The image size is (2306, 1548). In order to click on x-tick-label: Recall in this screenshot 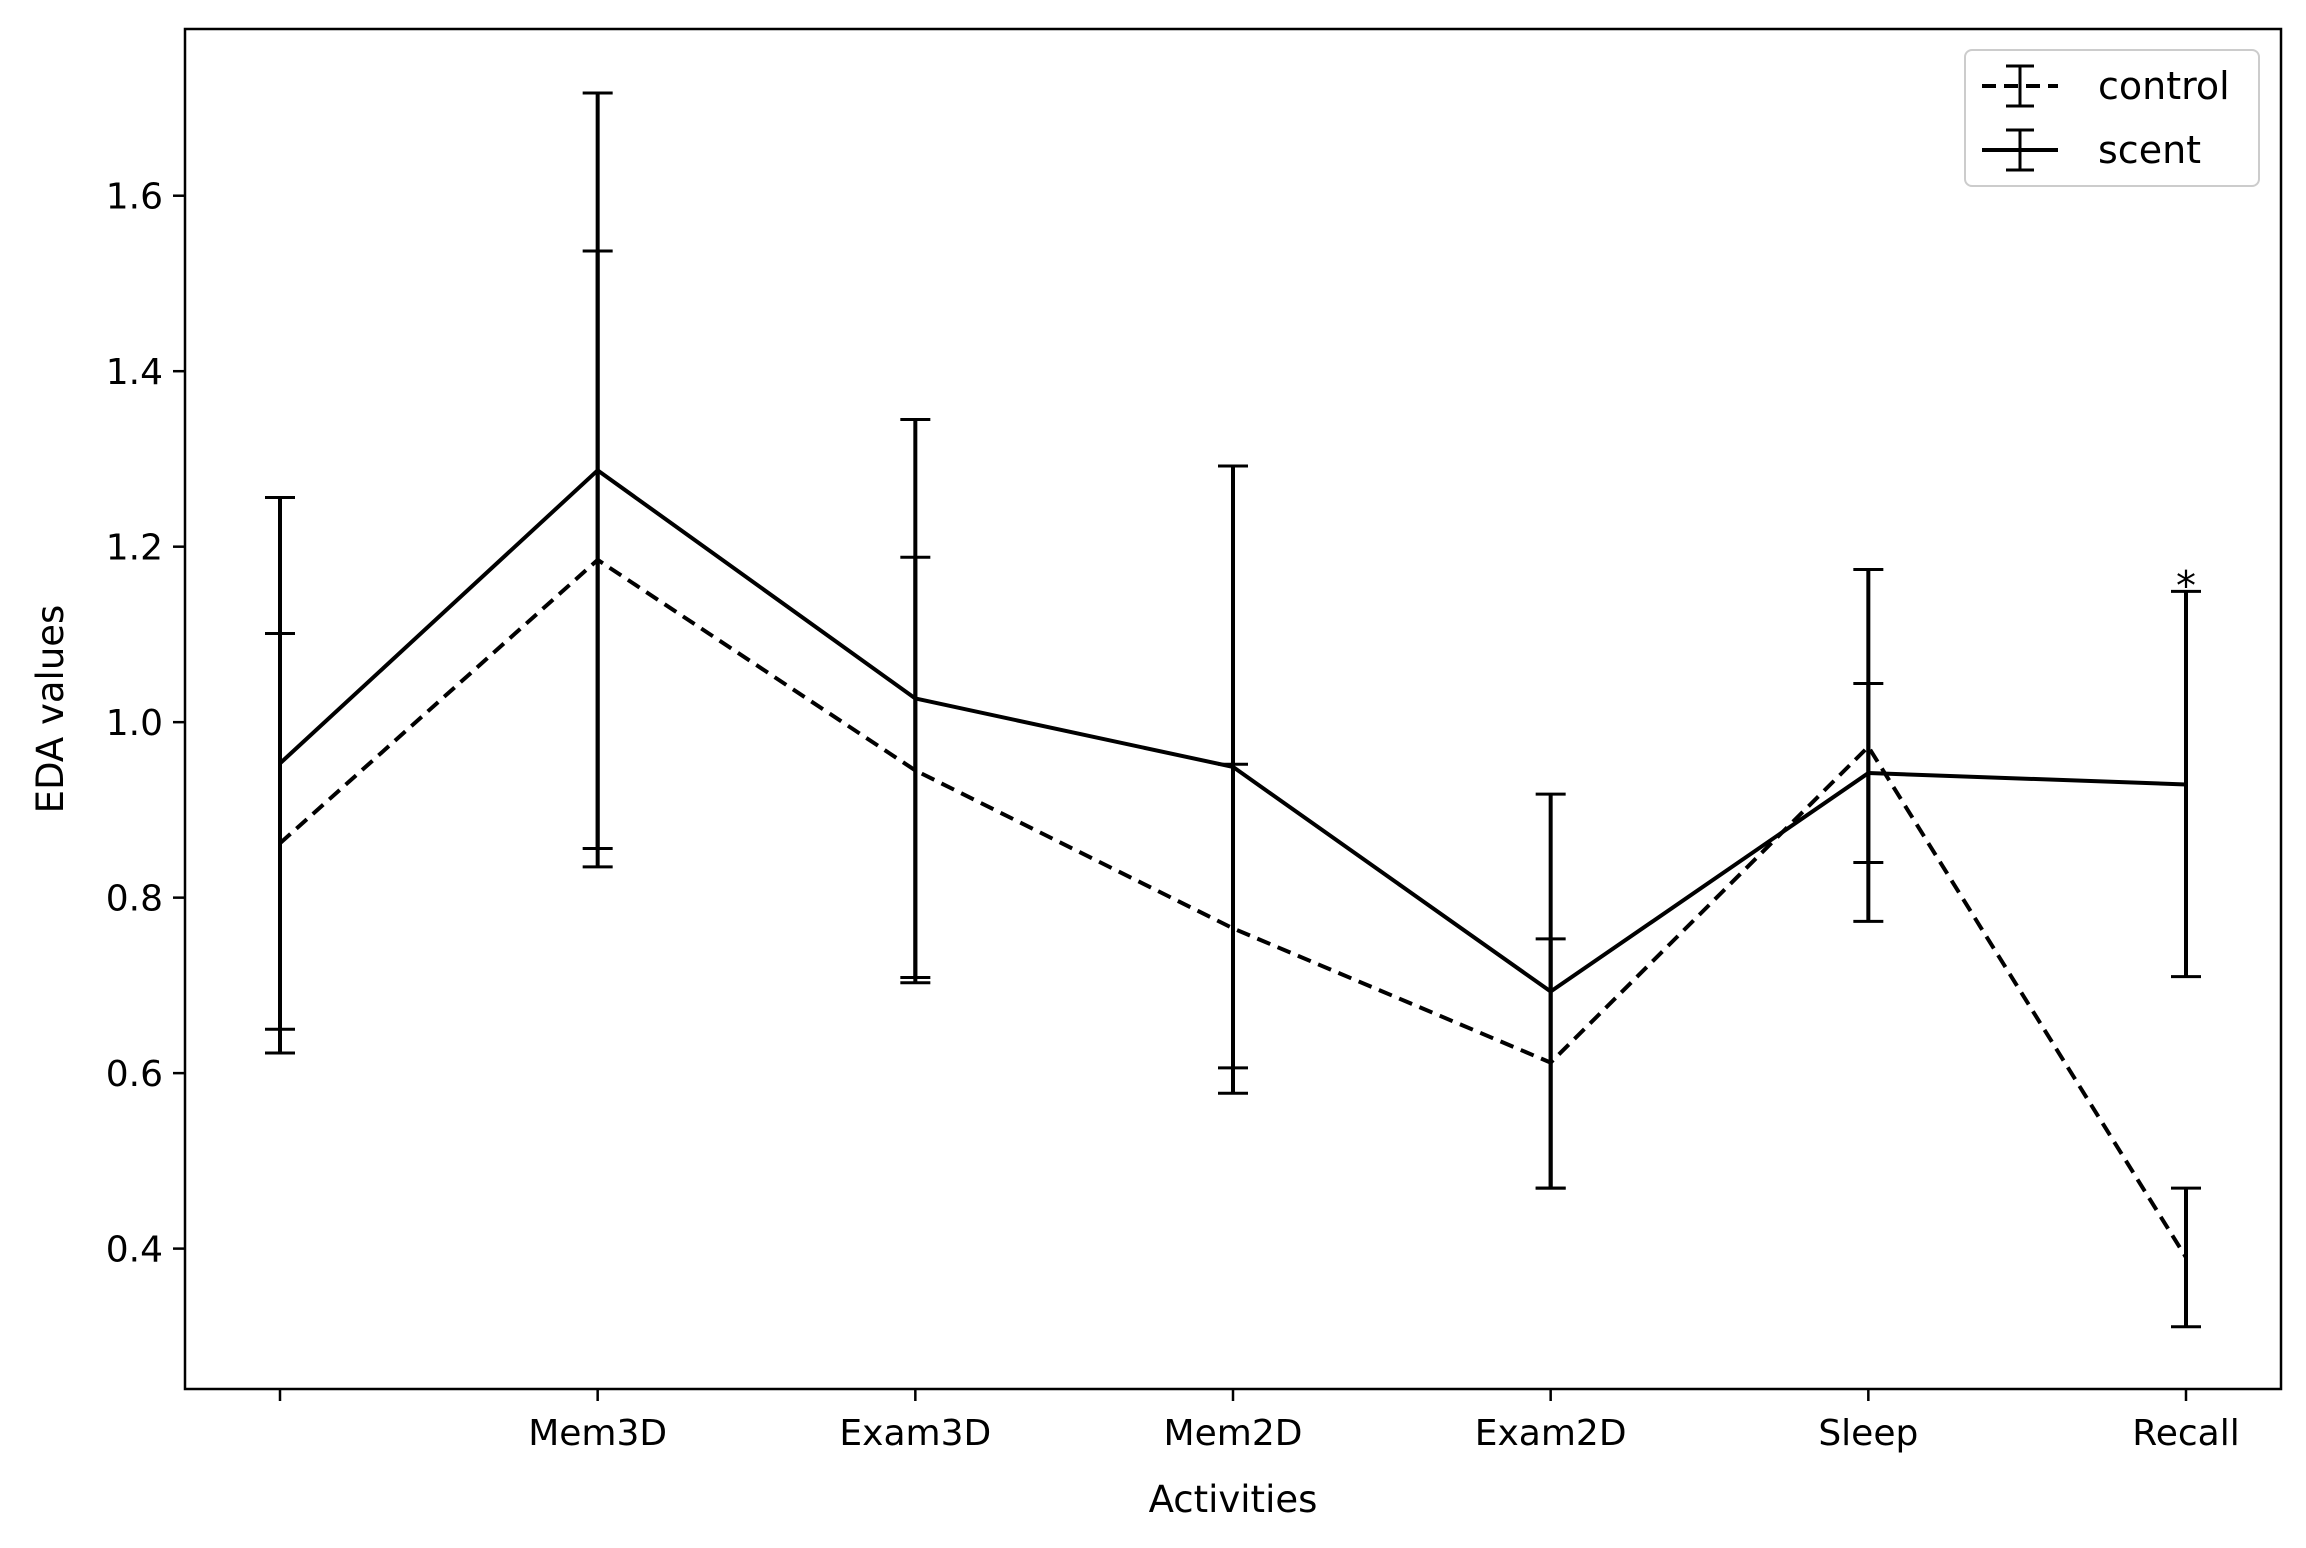, I will do `click(2185, 1433)`.